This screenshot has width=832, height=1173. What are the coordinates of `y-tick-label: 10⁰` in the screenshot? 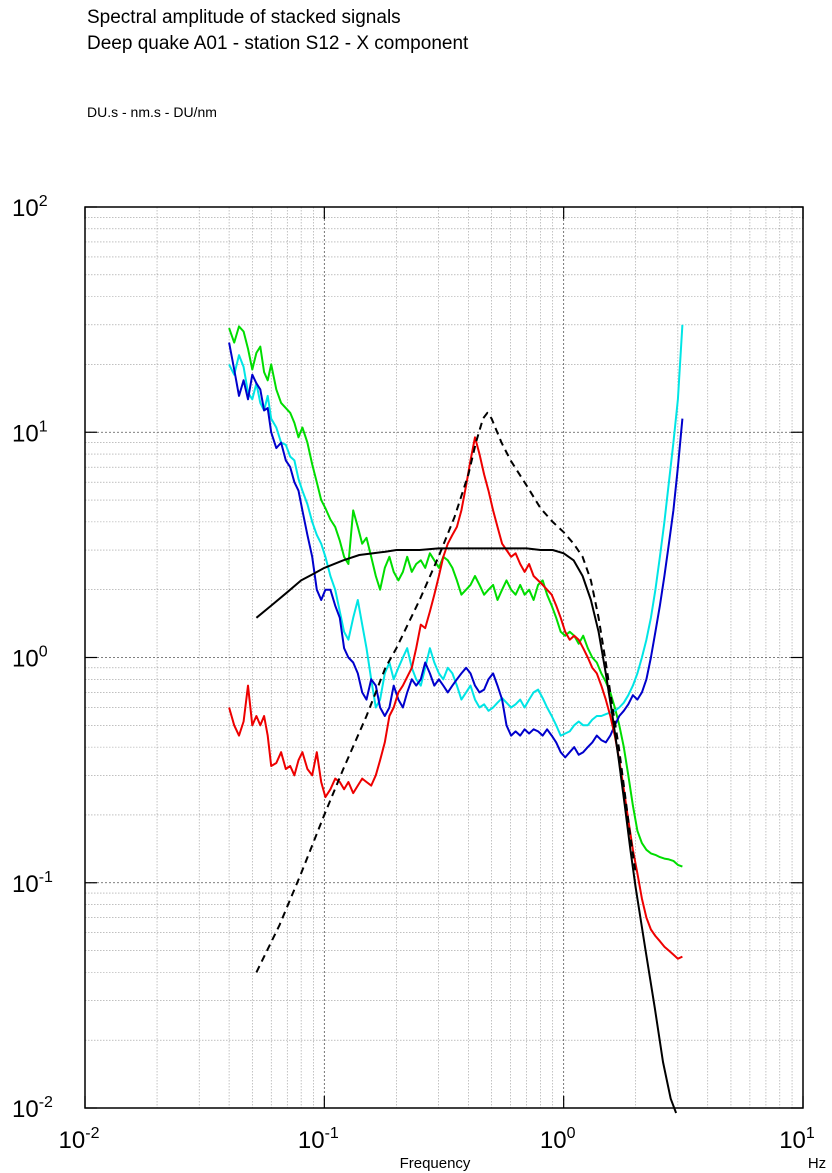 It's located at (30, 658).